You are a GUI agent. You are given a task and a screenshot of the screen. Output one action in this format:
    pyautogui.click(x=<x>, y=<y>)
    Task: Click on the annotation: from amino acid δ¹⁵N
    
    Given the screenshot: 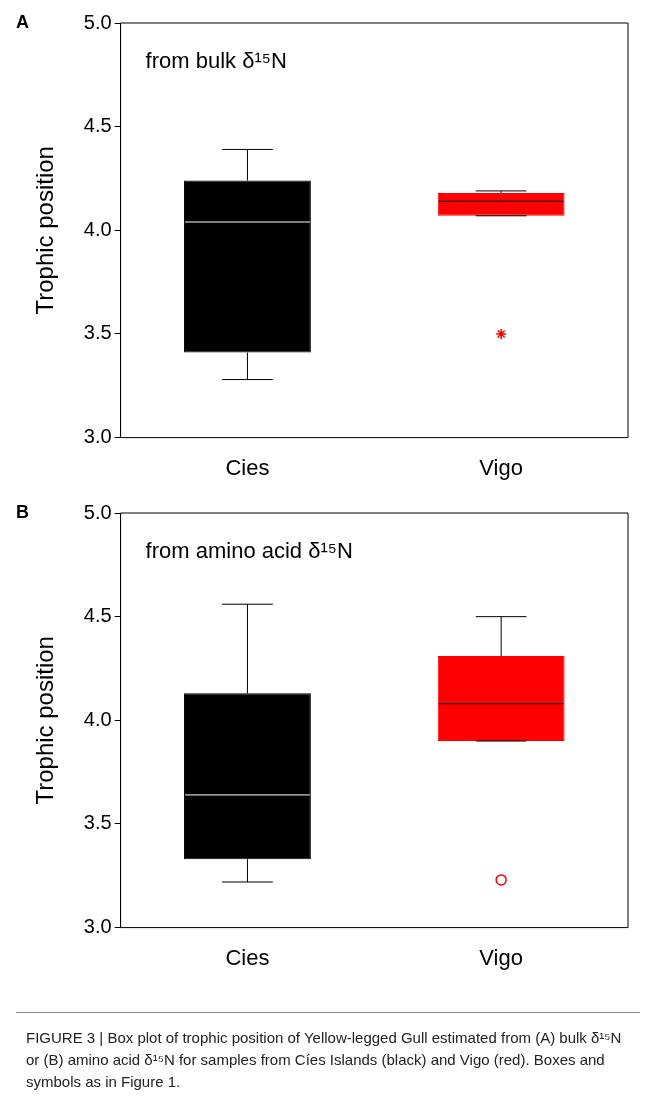 What is the action you would take?
    pyautogui.click(x=249, y=551)
    